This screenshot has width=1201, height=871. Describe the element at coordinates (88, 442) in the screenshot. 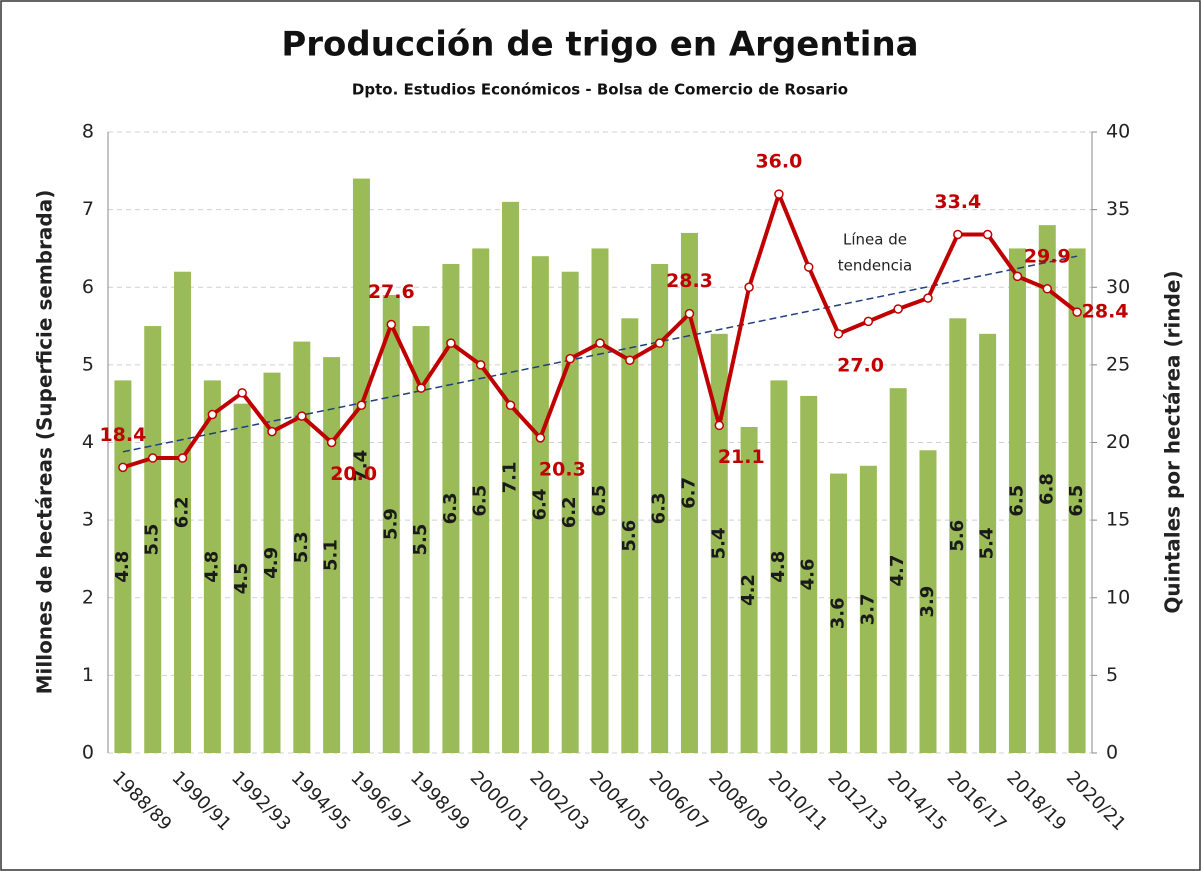

I see `y-tick-label: 4` at that location.